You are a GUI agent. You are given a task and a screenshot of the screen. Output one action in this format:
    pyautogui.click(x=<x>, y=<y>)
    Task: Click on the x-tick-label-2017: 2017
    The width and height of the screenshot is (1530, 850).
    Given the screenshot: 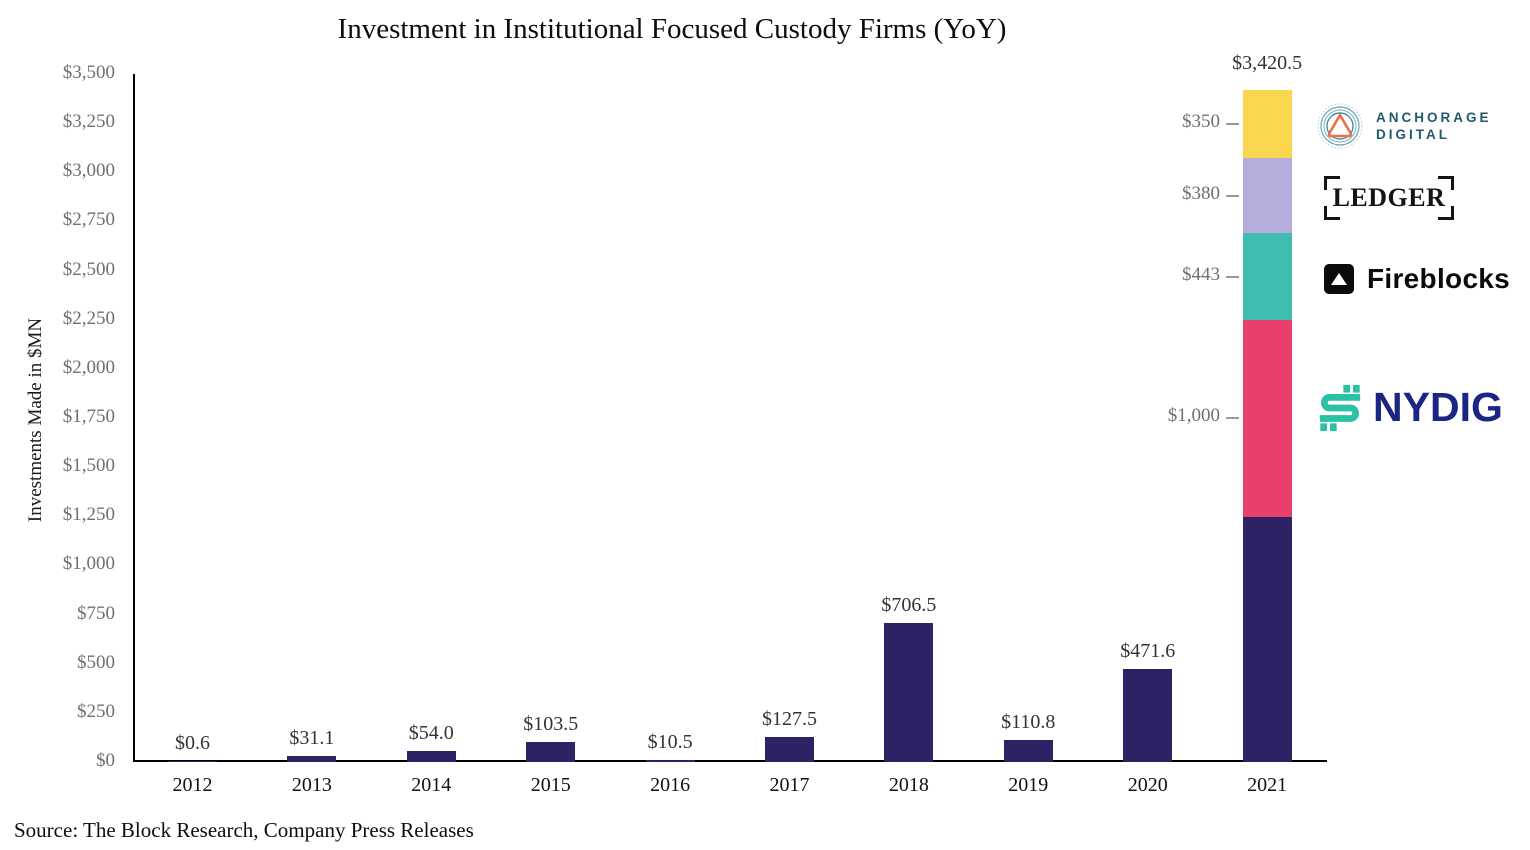 What is the action you would take?
    pyautogui.click(x=789, y=785)
    